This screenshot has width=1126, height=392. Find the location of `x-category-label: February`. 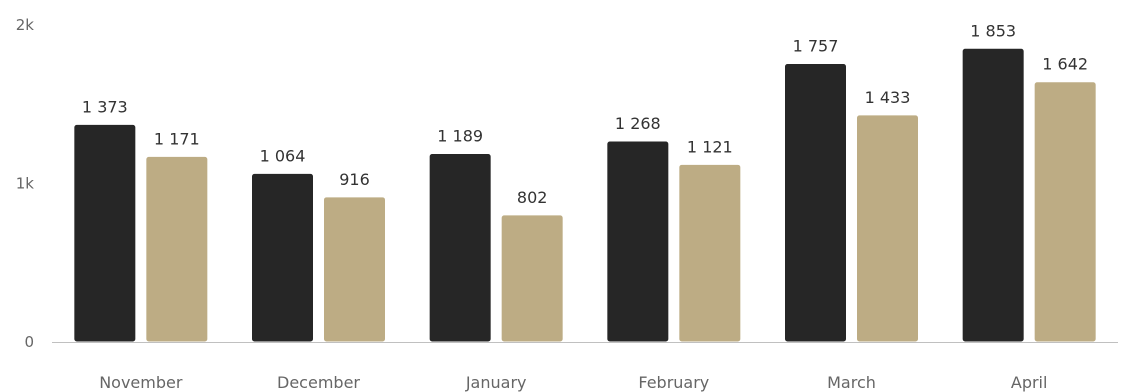

x-category-label: February is located at coordinates (673, 382).